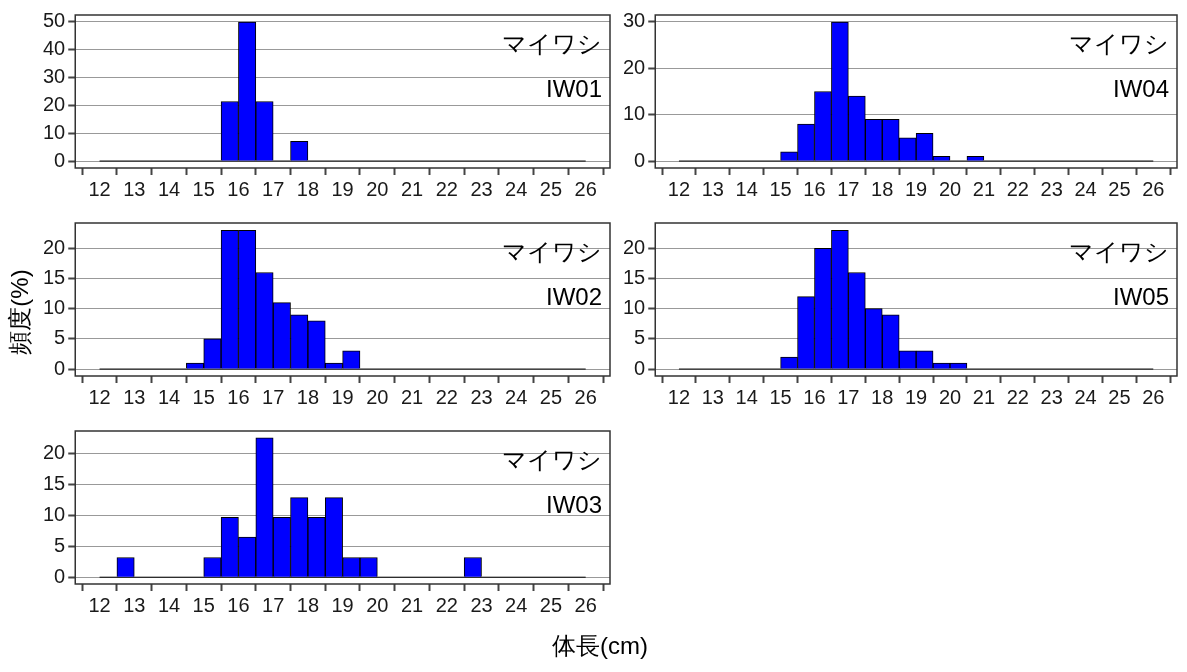  I want to click on annotation: IW03, so click(573, 504).